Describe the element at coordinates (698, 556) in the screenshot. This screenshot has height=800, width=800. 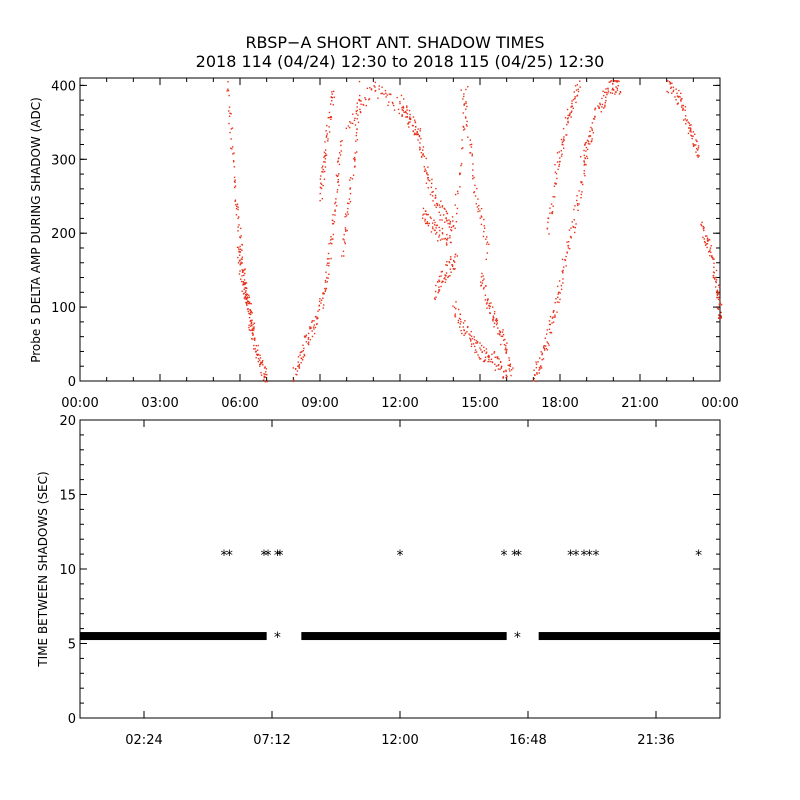
I see `data-point: *` at that location.